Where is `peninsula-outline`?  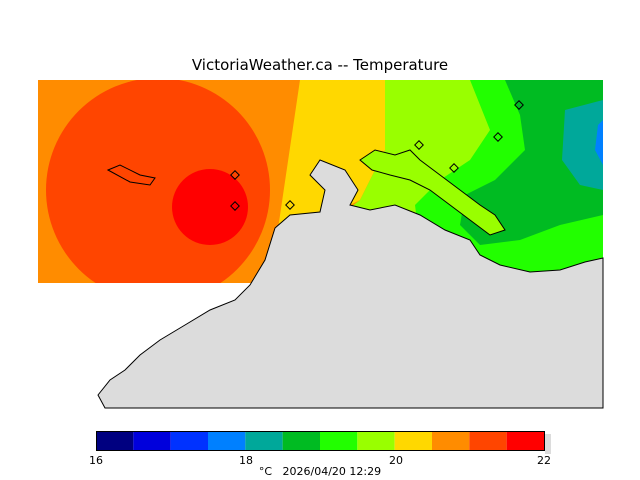
peninsula-outline is located at coordinates (432, 192).